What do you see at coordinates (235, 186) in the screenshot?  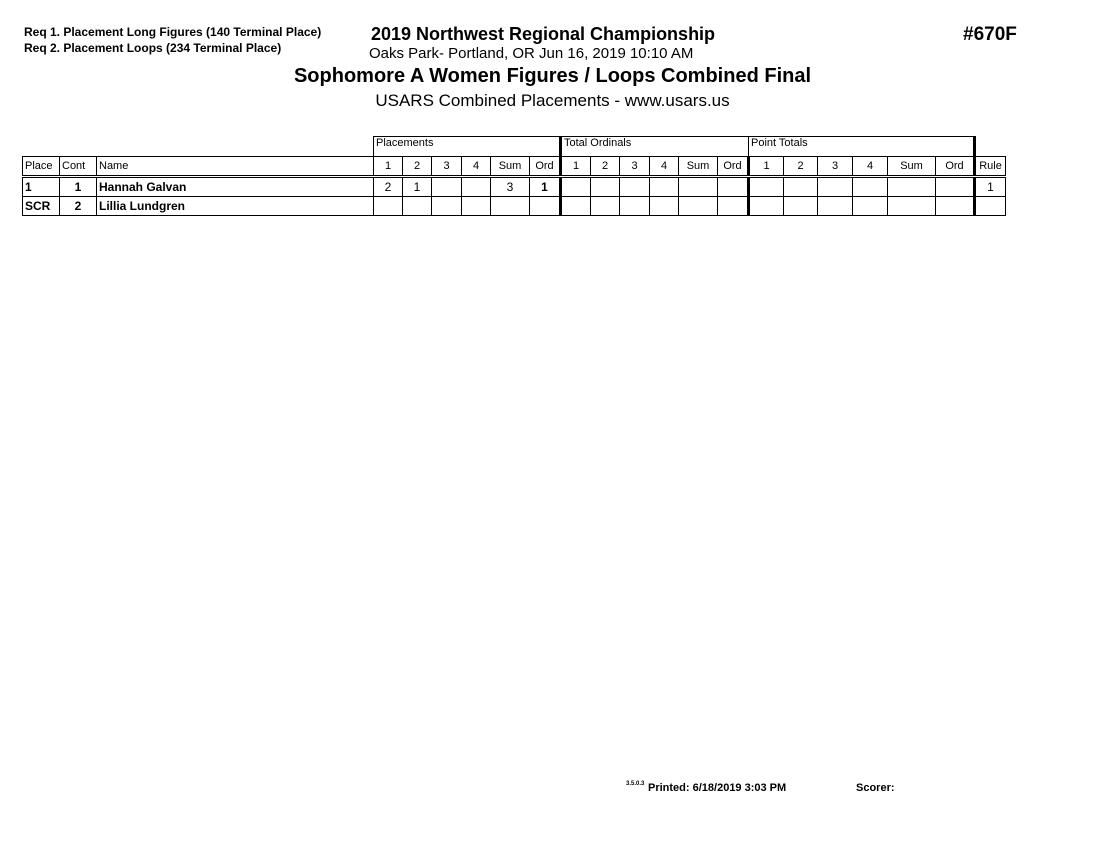 I see `table-cell: Hannah Galvan` at bounding box center [235, 186].